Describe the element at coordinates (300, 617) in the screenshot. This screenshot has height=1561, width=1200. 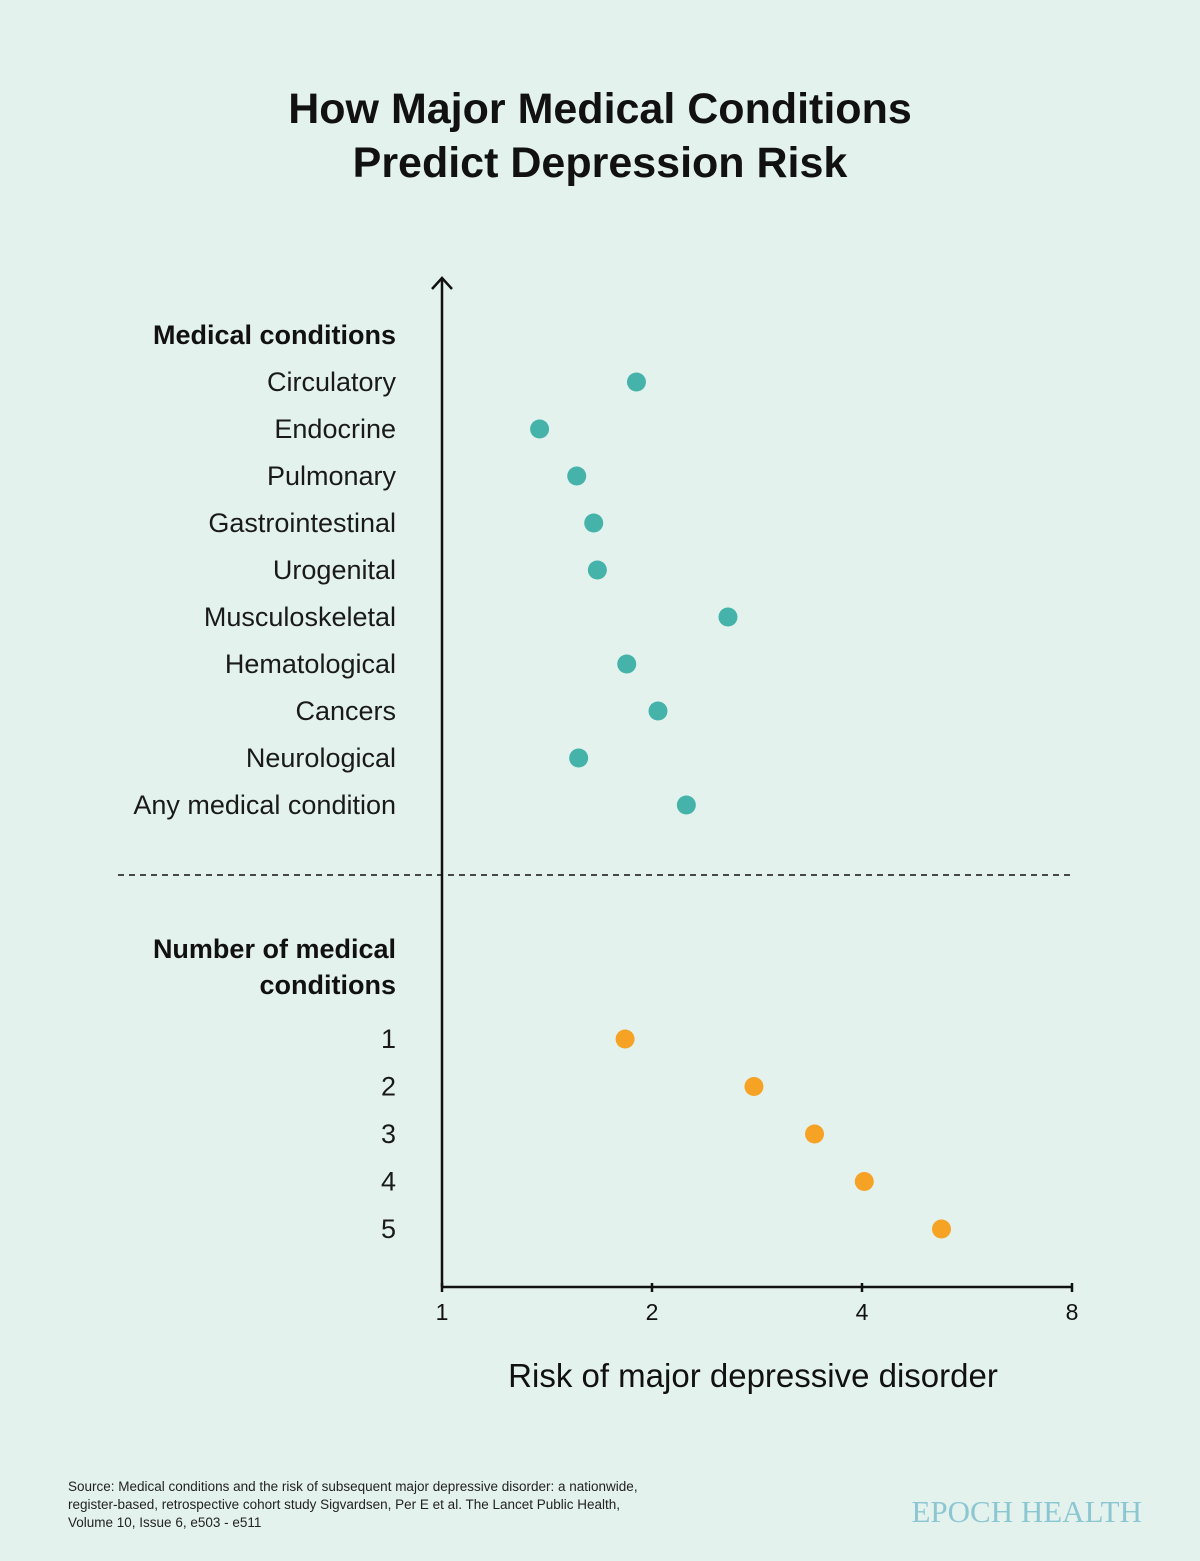
I see `row-label: Musculoskeletal` at that location.